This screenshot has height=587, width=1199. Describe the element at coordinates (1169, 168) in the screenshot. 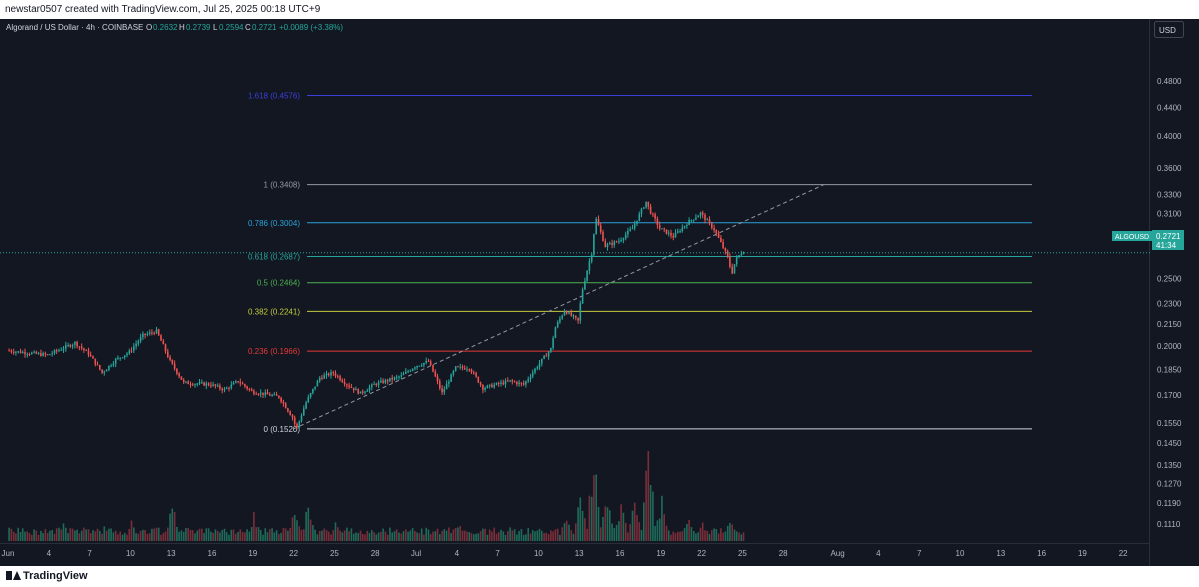

I see `price-tick-label: 0.3600` at that location.